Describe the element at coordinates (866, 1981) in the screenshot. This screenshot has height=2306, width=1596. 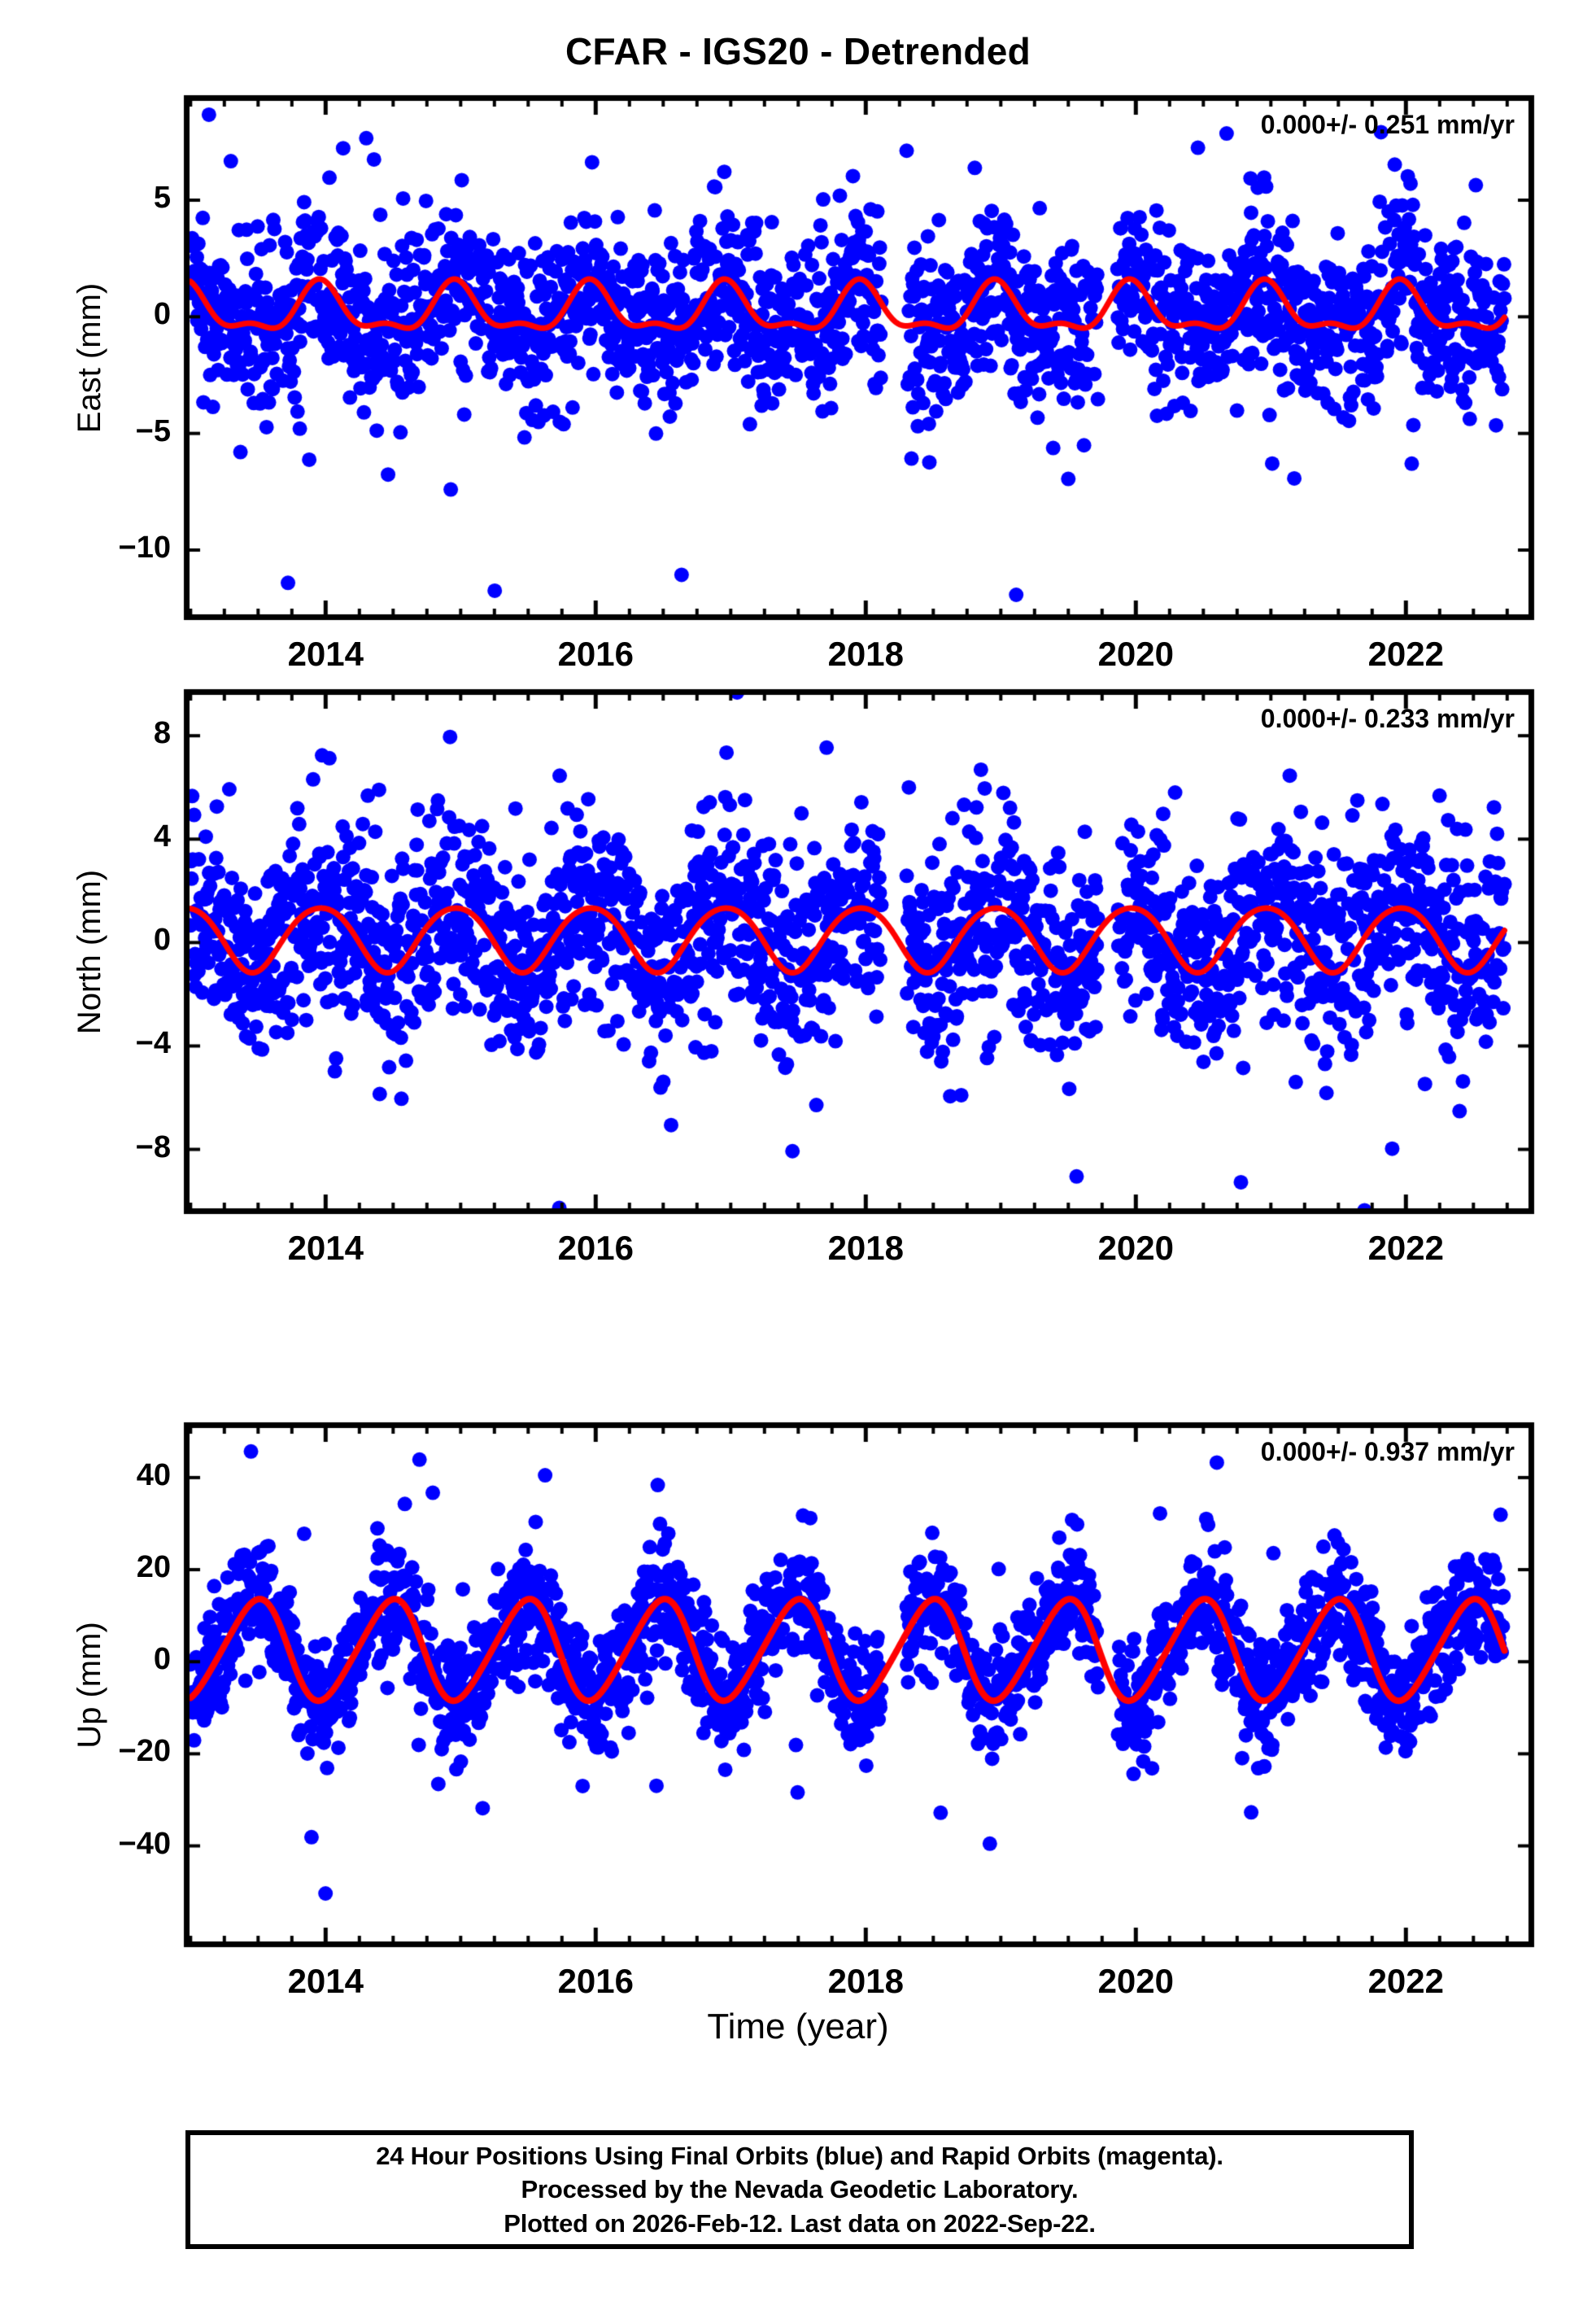
I see `up-panel-xtick-label: 2018` at that location.